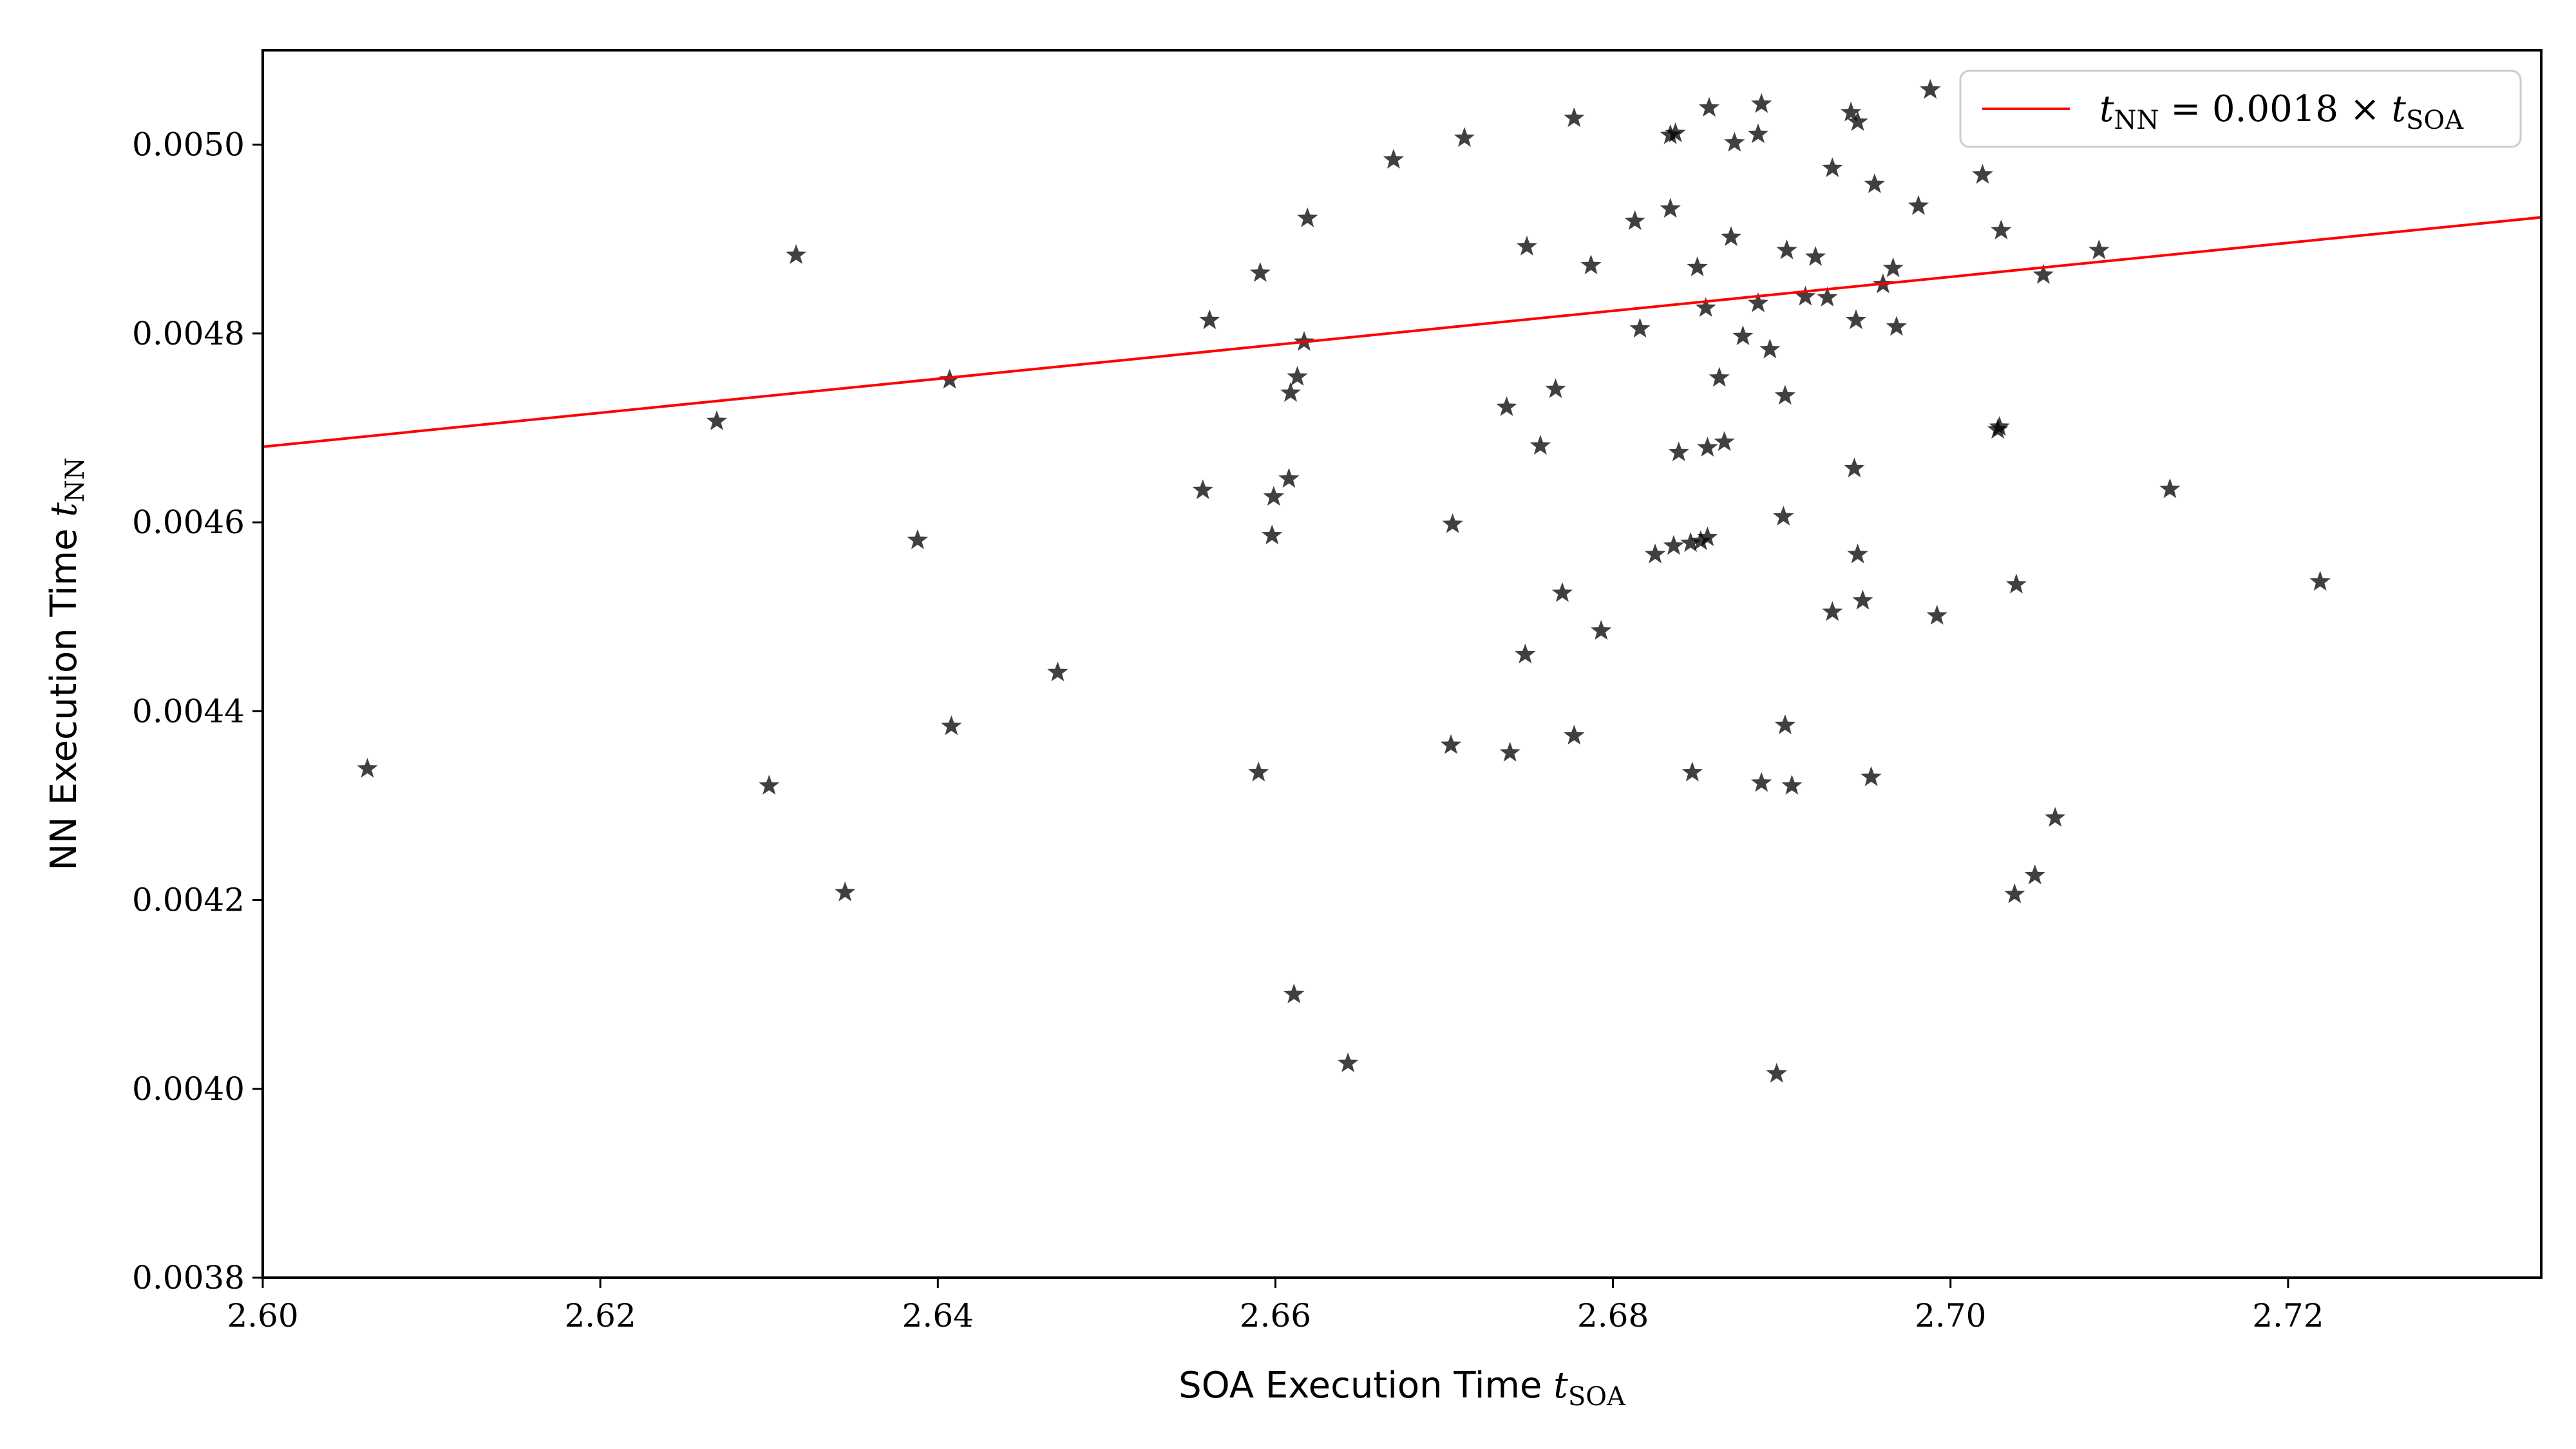 The height and width of the screenshot is (1449, 2576). I want to click on y-tick-label: 0.0038, so click(189, 1277).